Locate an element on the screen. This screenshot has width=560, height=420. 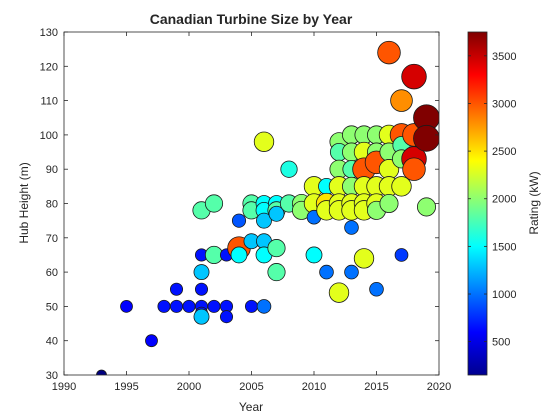
colorbar-tick-label: 500 is located at coordinates (501, 343).